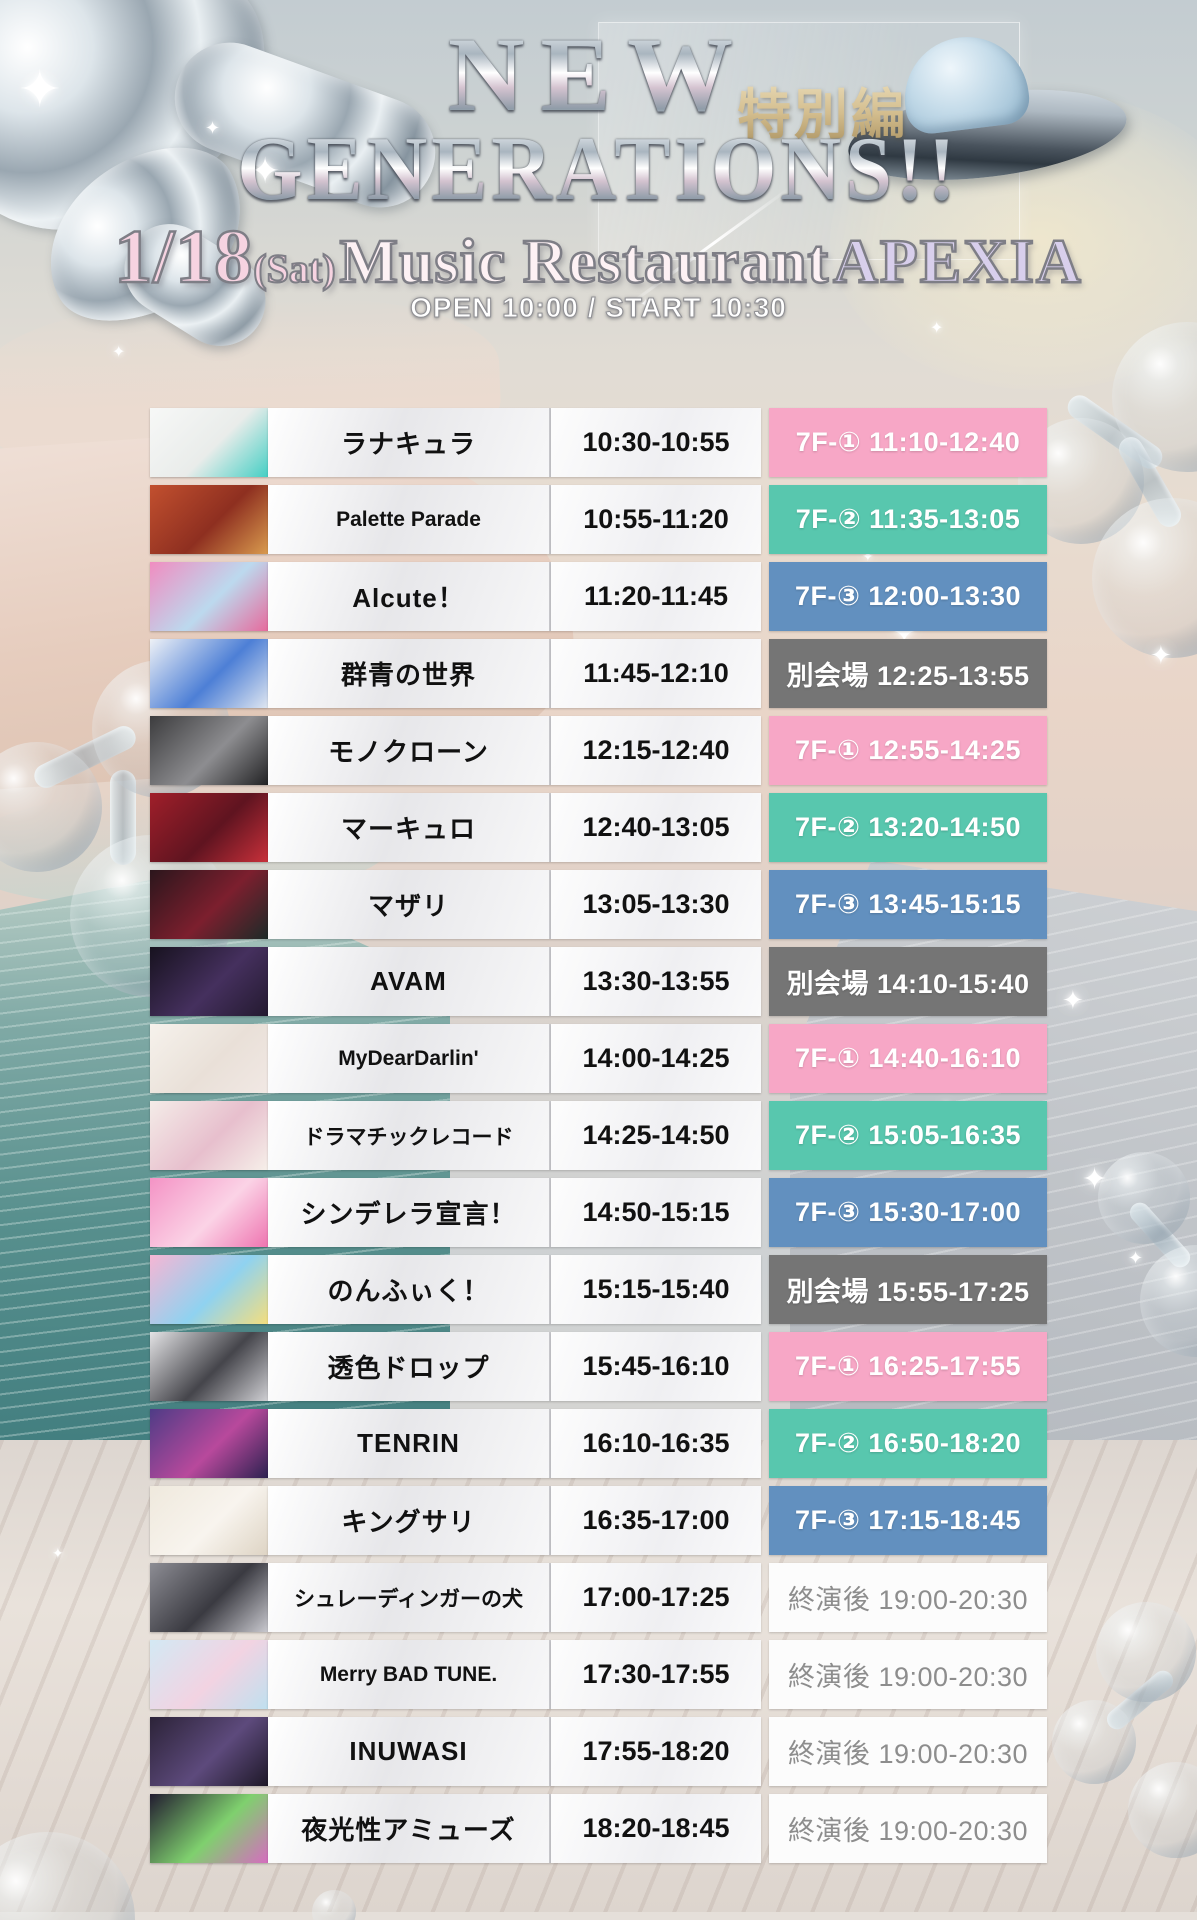  I want to click on artist-name-cell: INUWASI, so click(409, 1751).